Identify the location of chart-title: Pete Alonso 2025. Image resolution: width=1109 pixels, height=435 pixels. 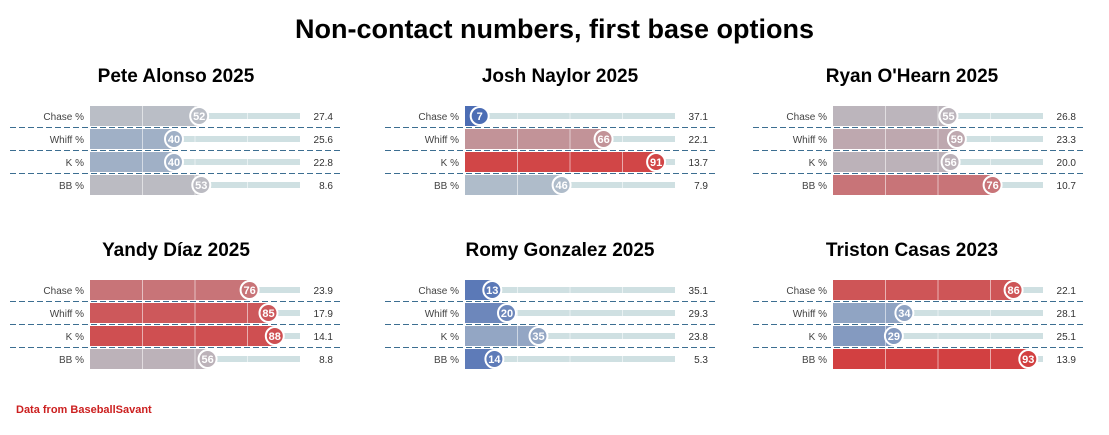
(176, 76).